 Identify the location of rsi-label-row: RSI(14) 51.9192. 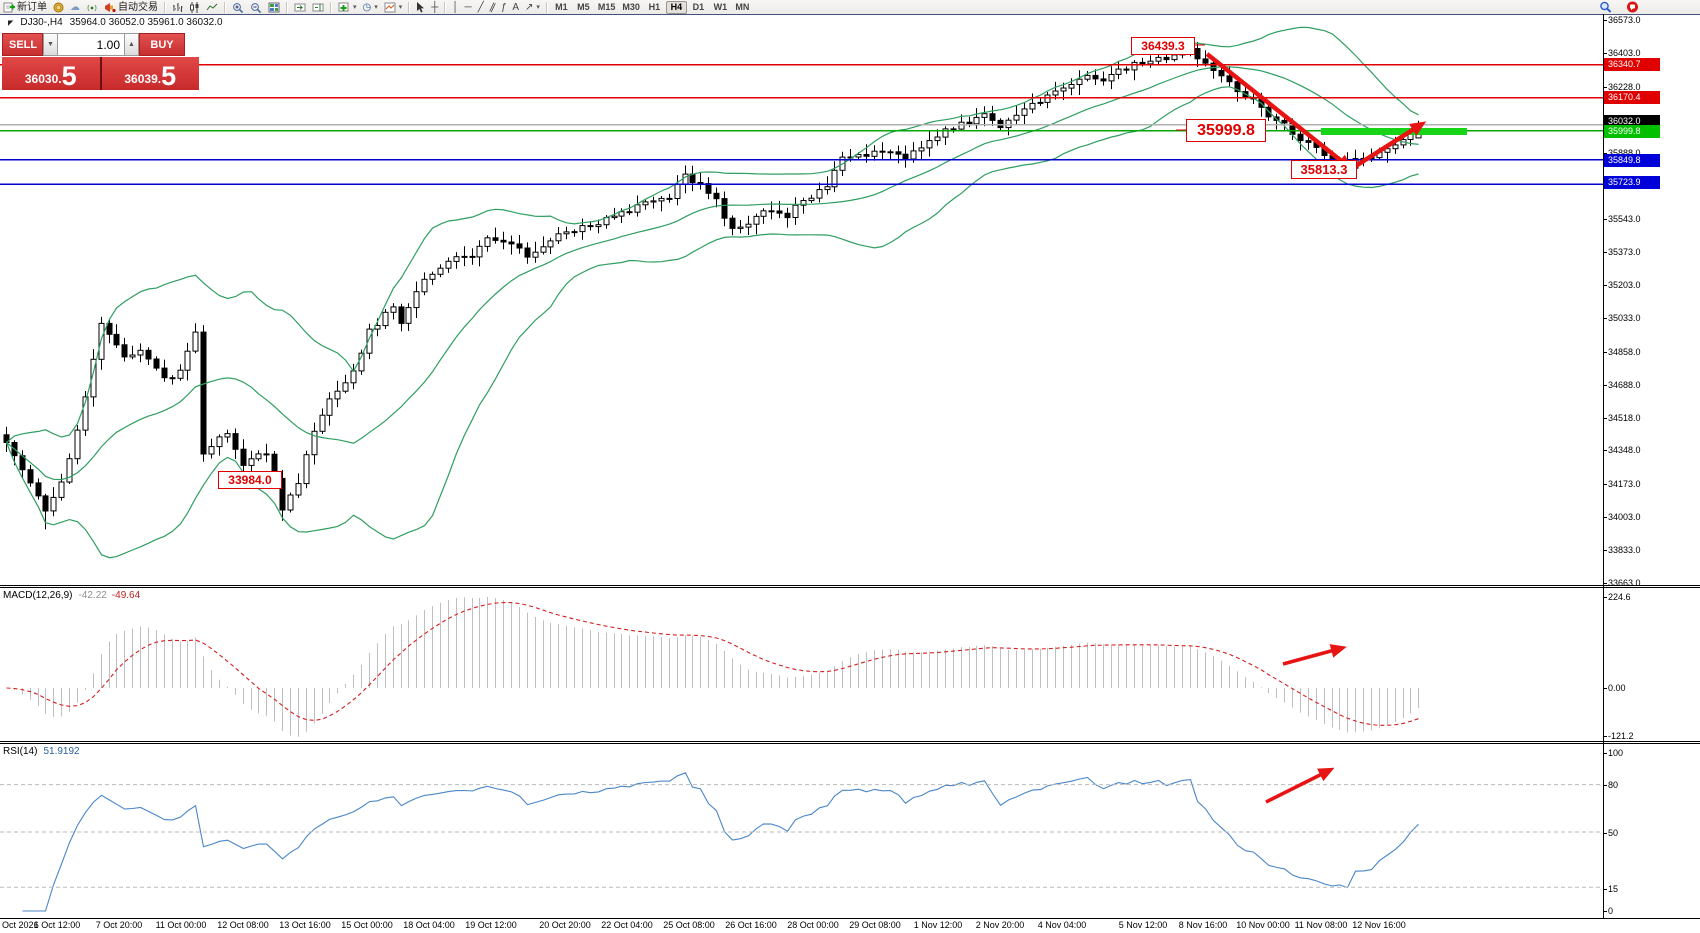
(41, 751).